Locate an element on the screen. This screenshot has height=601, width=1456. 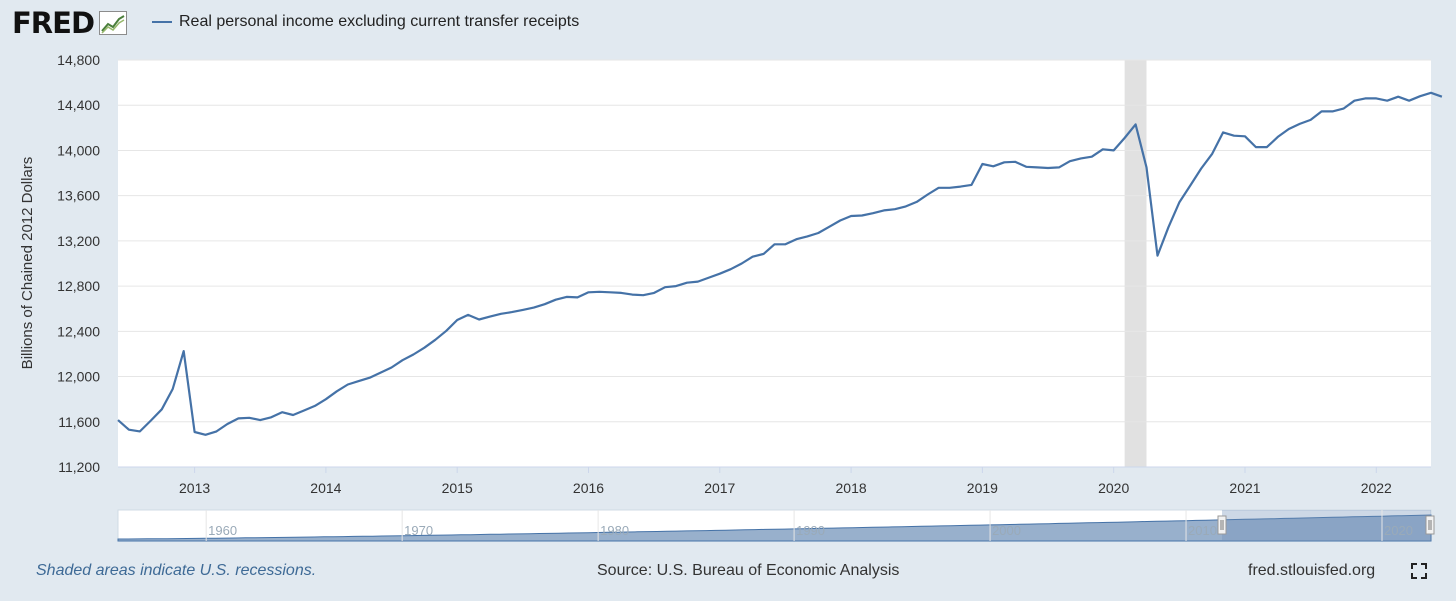
navigator-tick-label: 1980 is located at coordinates (614, 530).